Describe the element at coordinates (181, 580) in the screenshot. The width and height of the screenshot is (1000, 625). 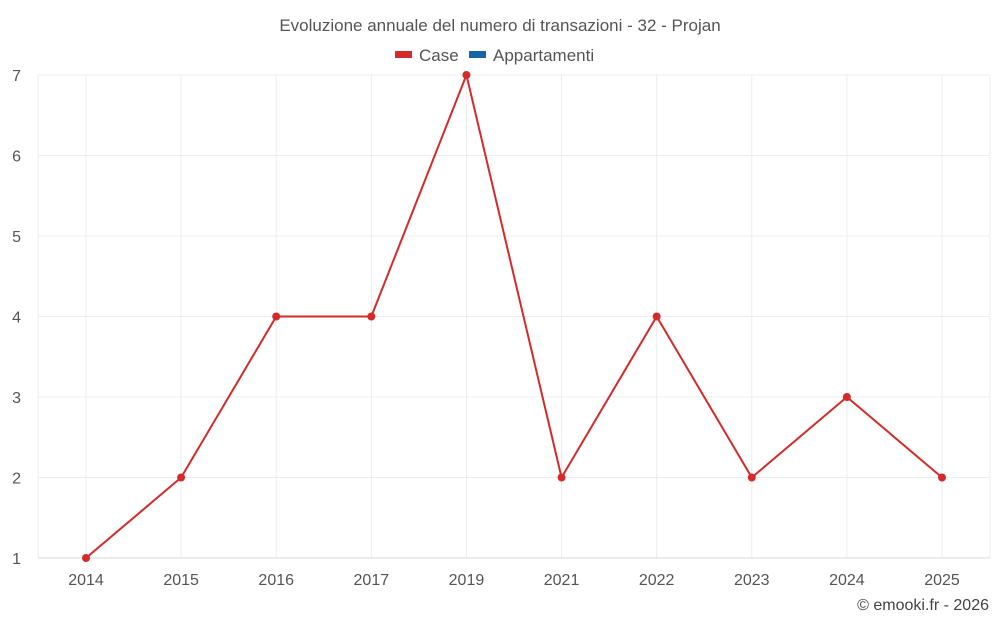
I see `x-tick-label: 2015` at that location.